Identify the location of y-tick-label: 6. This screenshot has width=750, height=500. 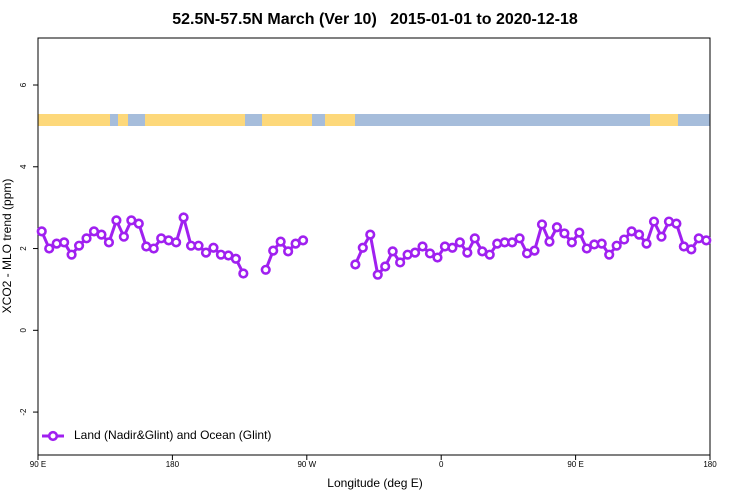
(23, 84).